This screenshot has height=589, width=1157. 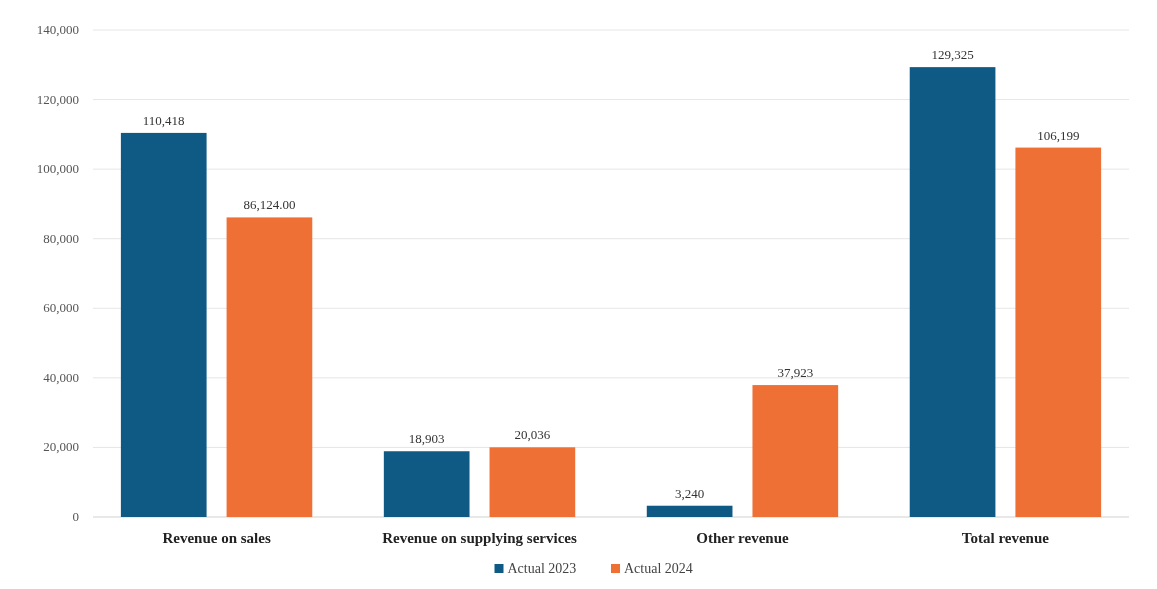 What do you see at coordinates (542, 568) in the screenshot?
I see `legend-label: Actual 2023` at bounding box center [542, 568].